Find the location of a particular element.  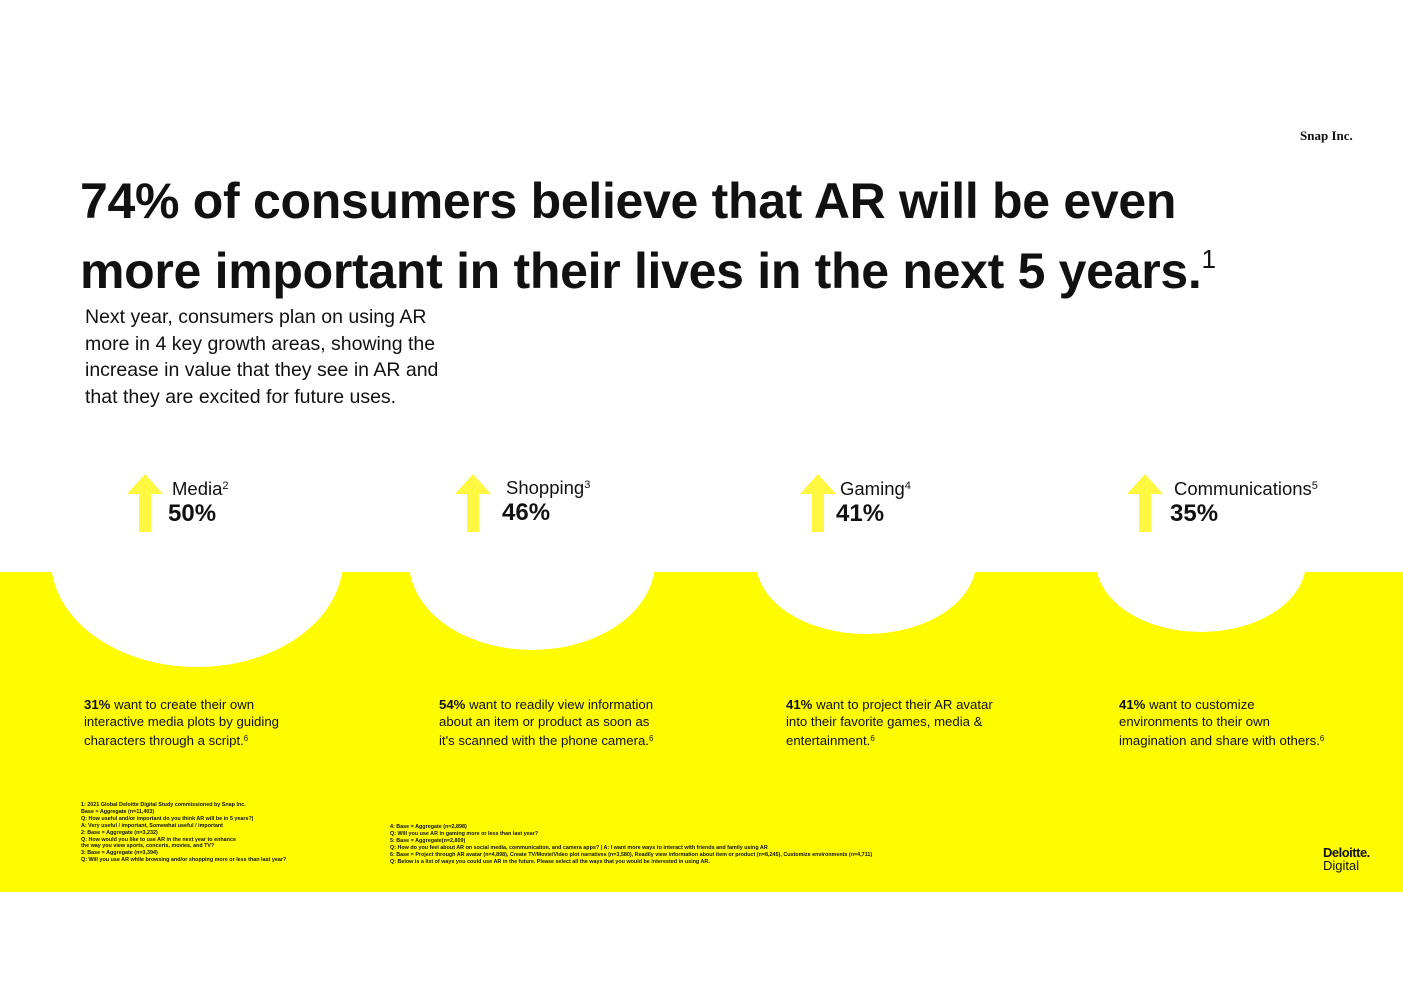

detail-stat: 31% is located at coordinates (97, 704).